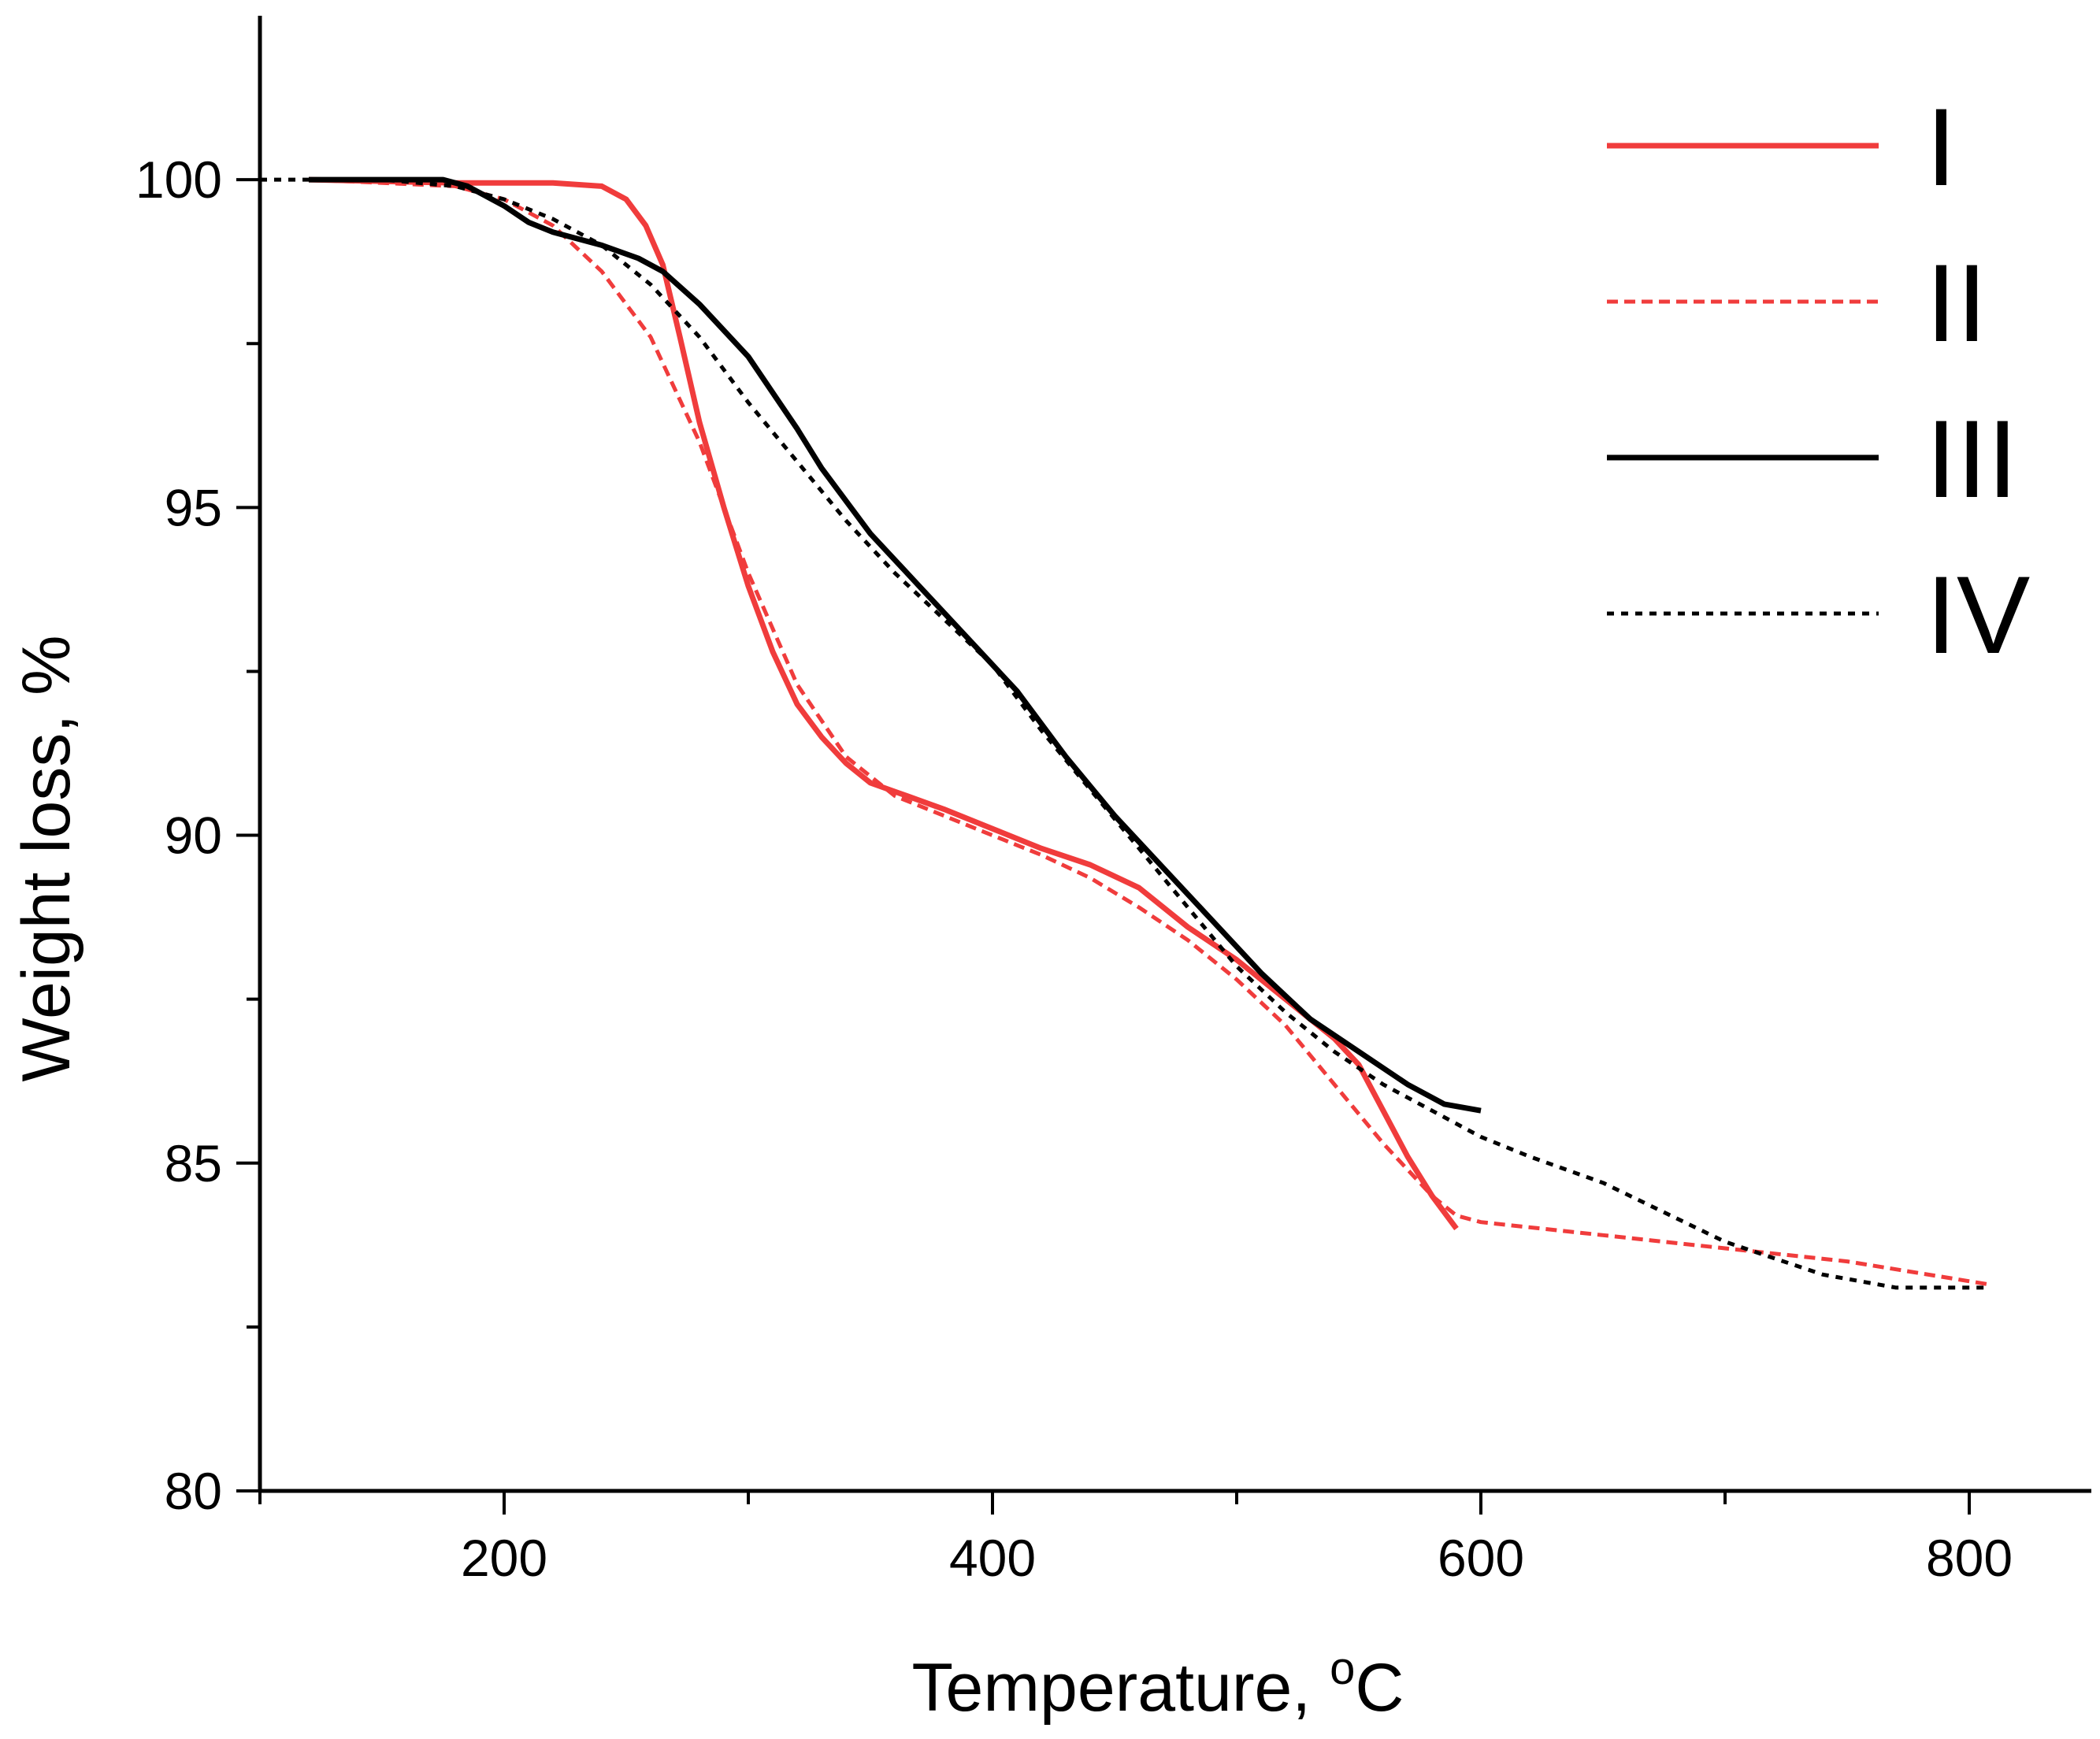  What do you see at coordinates (1972, 459) in the screenshot?
I see `legend-label-III: III` at bounding box center [1972, 459].